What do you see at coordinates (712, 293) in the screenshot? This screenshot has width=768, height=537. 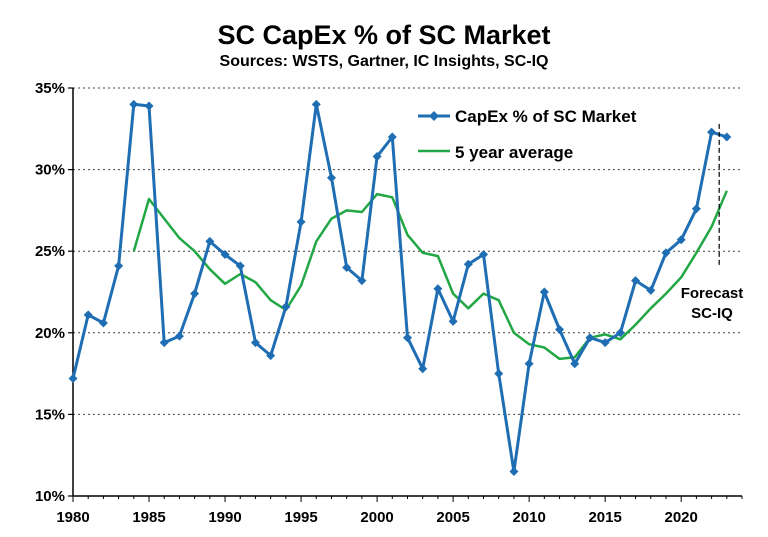 I see `forecast-label-1: Forecast` at bounding box center [712, 293].